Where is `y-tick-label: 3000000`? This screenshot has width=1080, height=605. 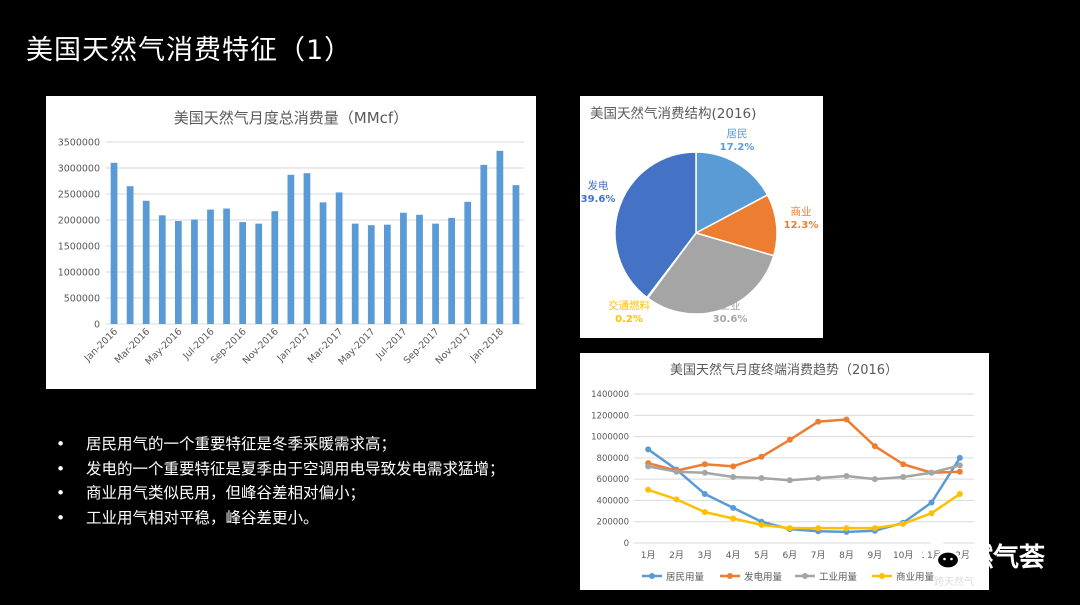 y-tick-label: 3000000 is located at coordinates (79, 169).